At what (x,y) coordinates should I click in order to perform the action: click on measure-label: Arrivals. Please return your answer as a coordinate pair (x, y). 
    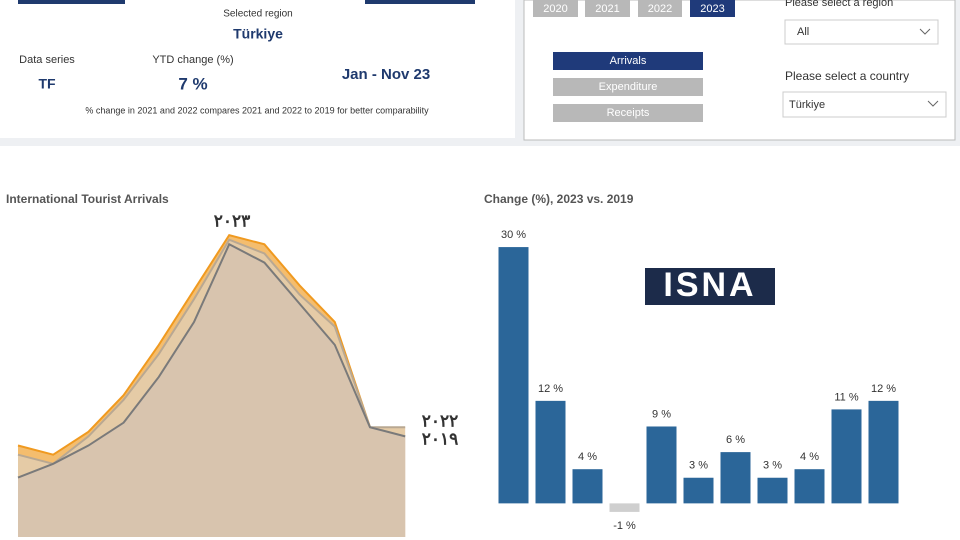
    Looking at the image, I should click on (628, 61).